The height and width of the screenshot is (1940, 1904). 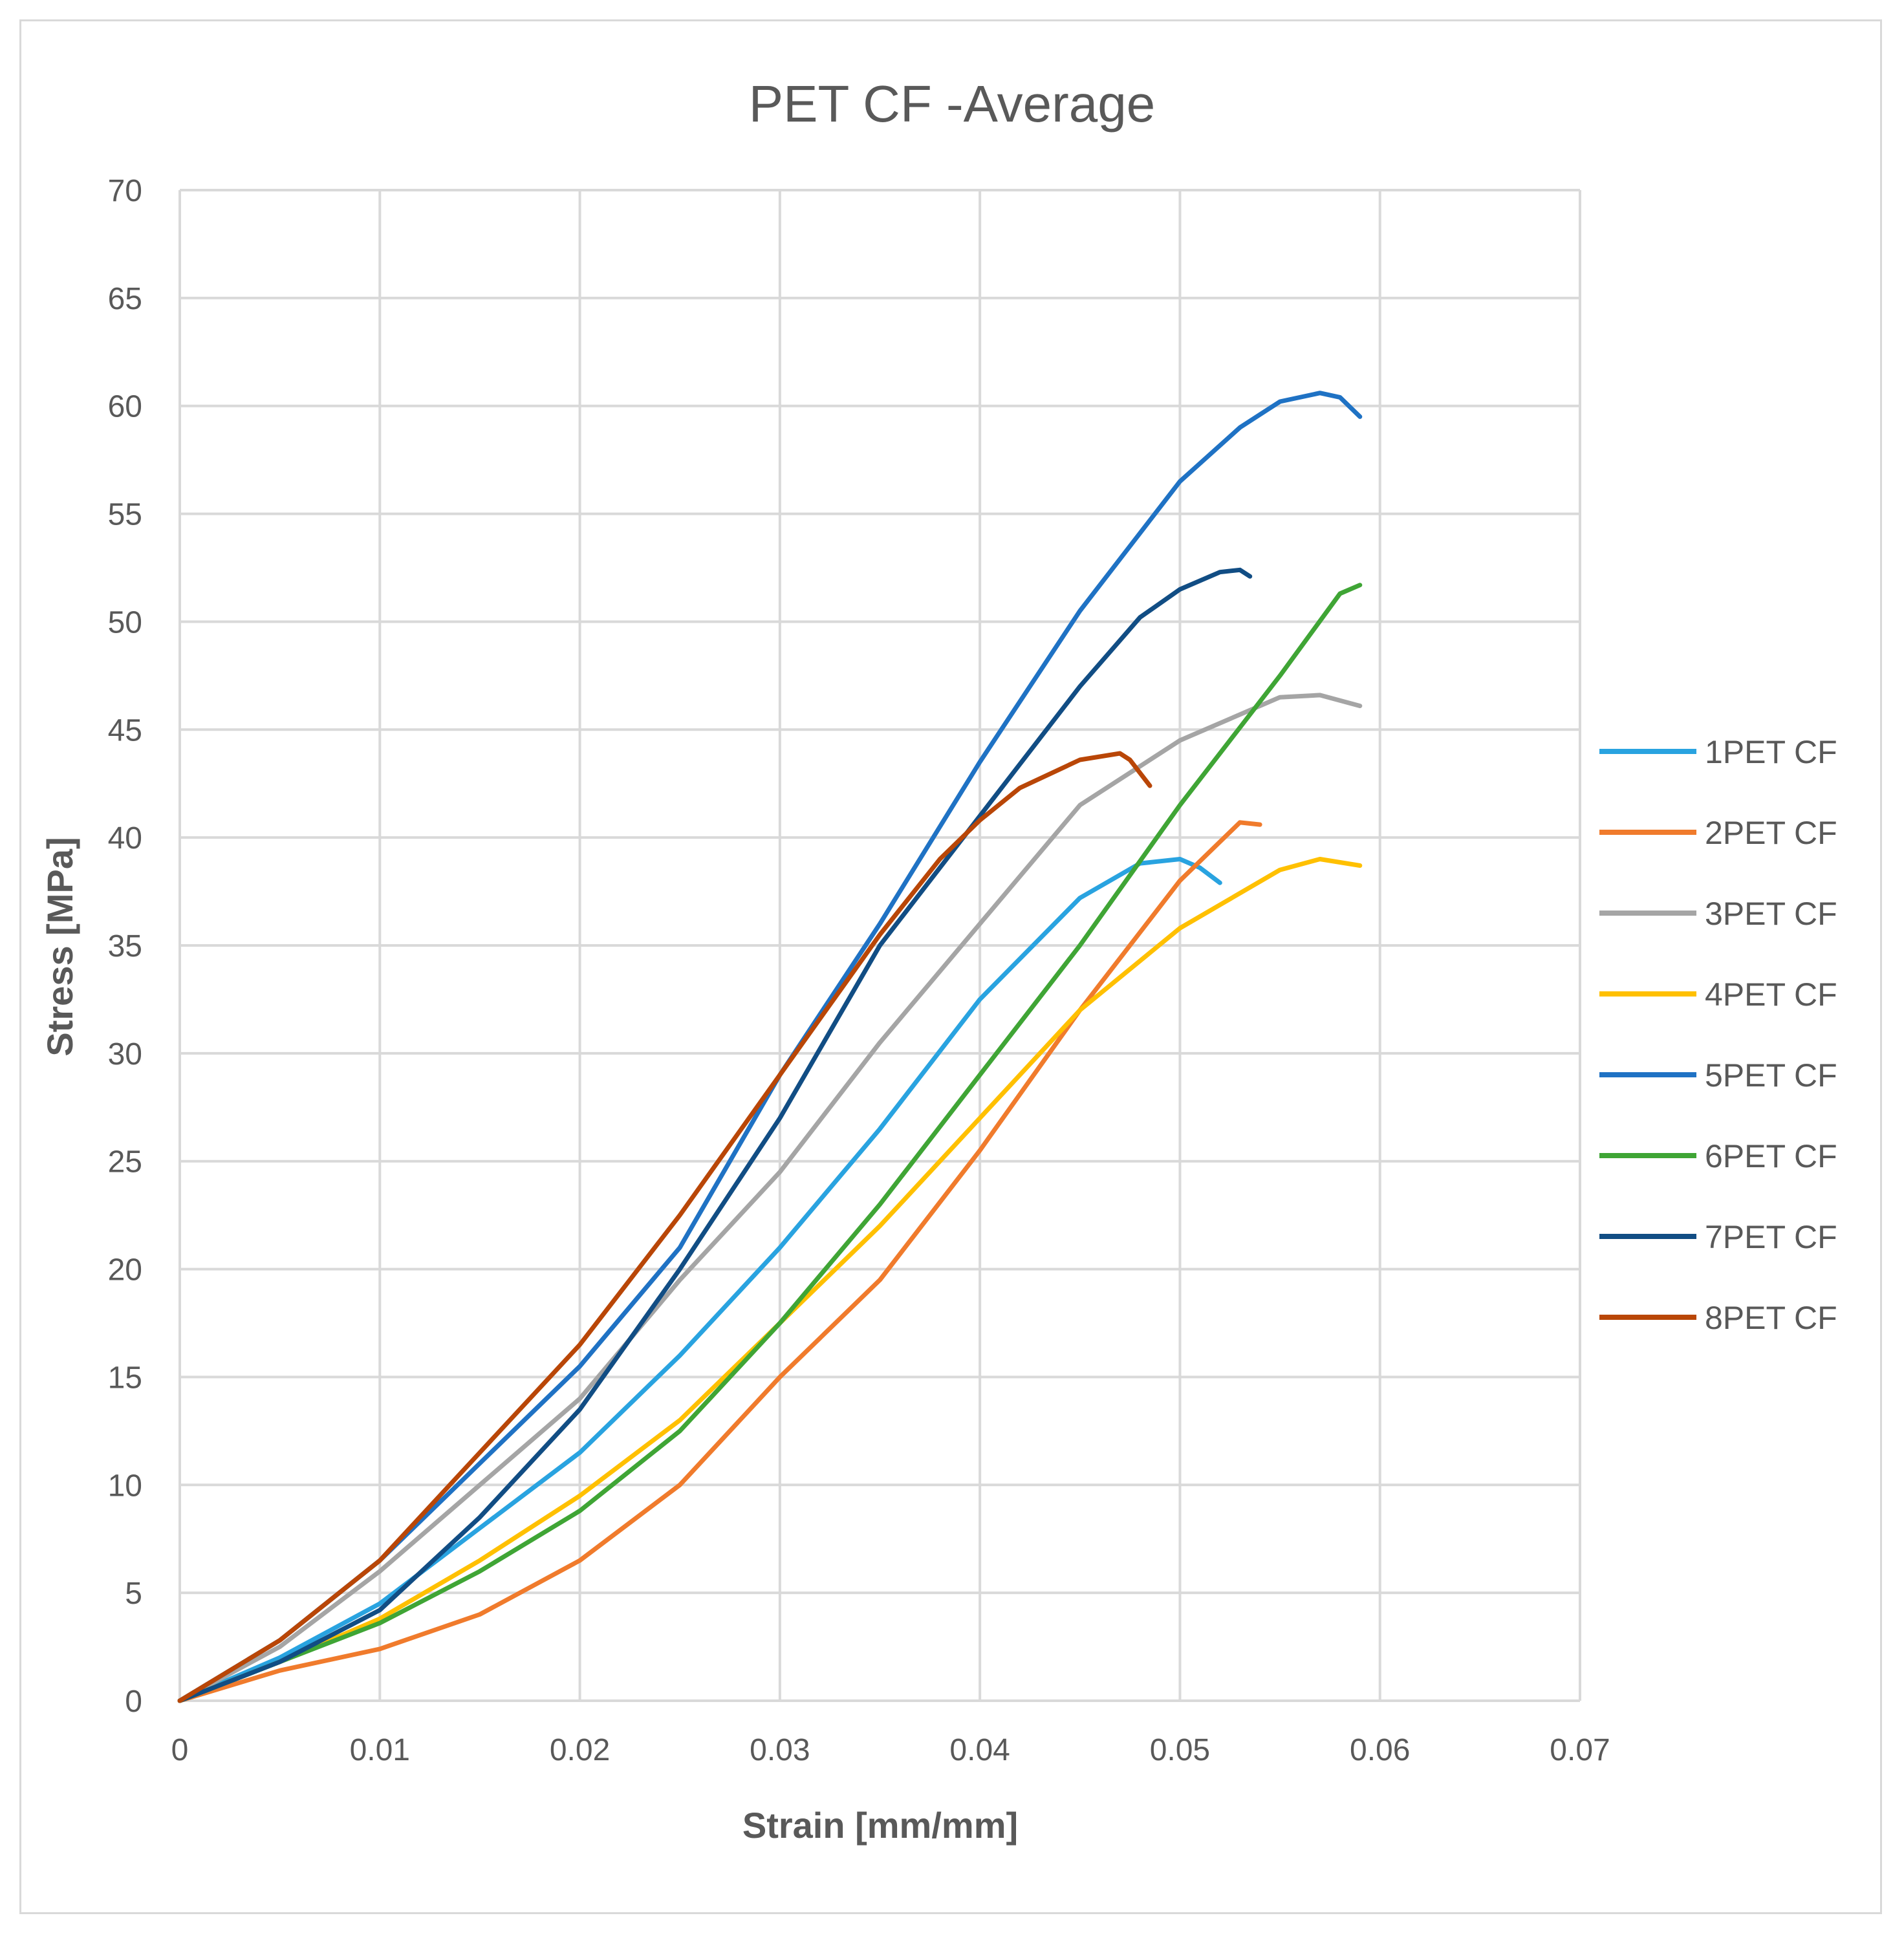 I want to click on x-tick-label: 0.03, so click(x=780, y=1750).